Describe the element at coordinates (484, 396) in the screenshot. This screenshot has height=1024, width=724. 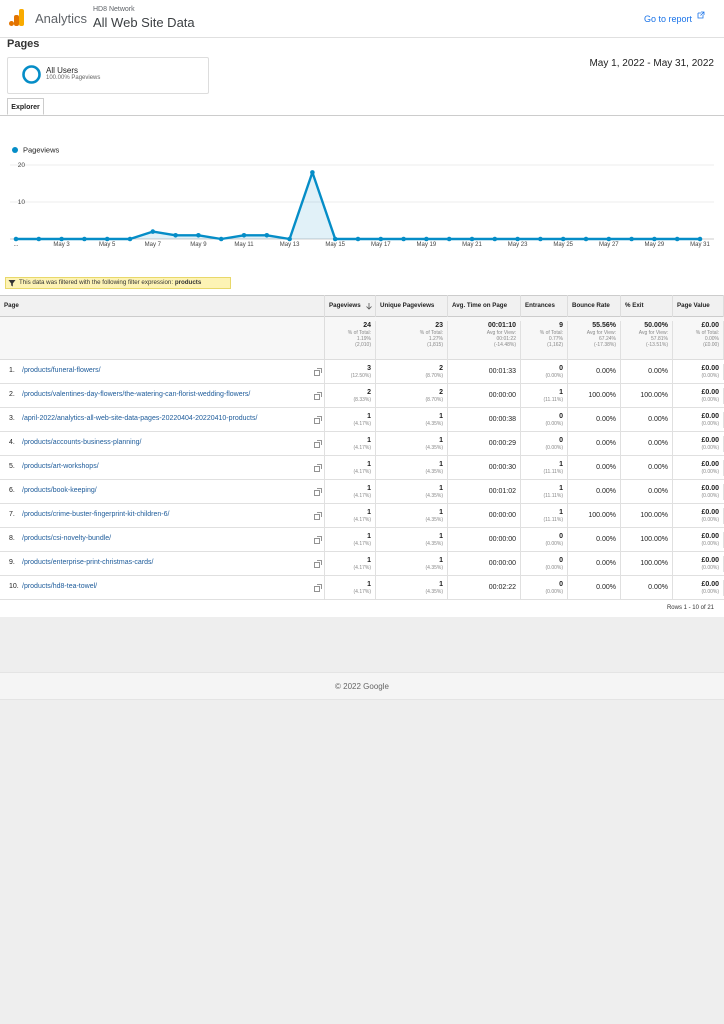
I see `row-cell: 00:00:00` at that location.